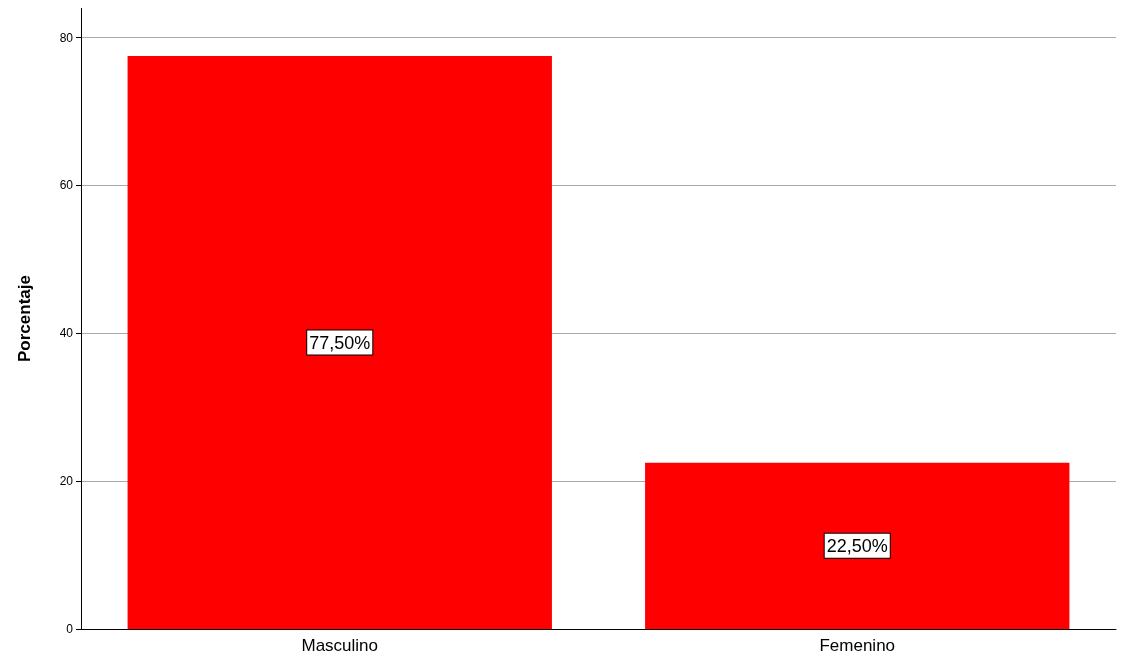  I want to click on x-tick-label: Masculino, so click(340, 645).